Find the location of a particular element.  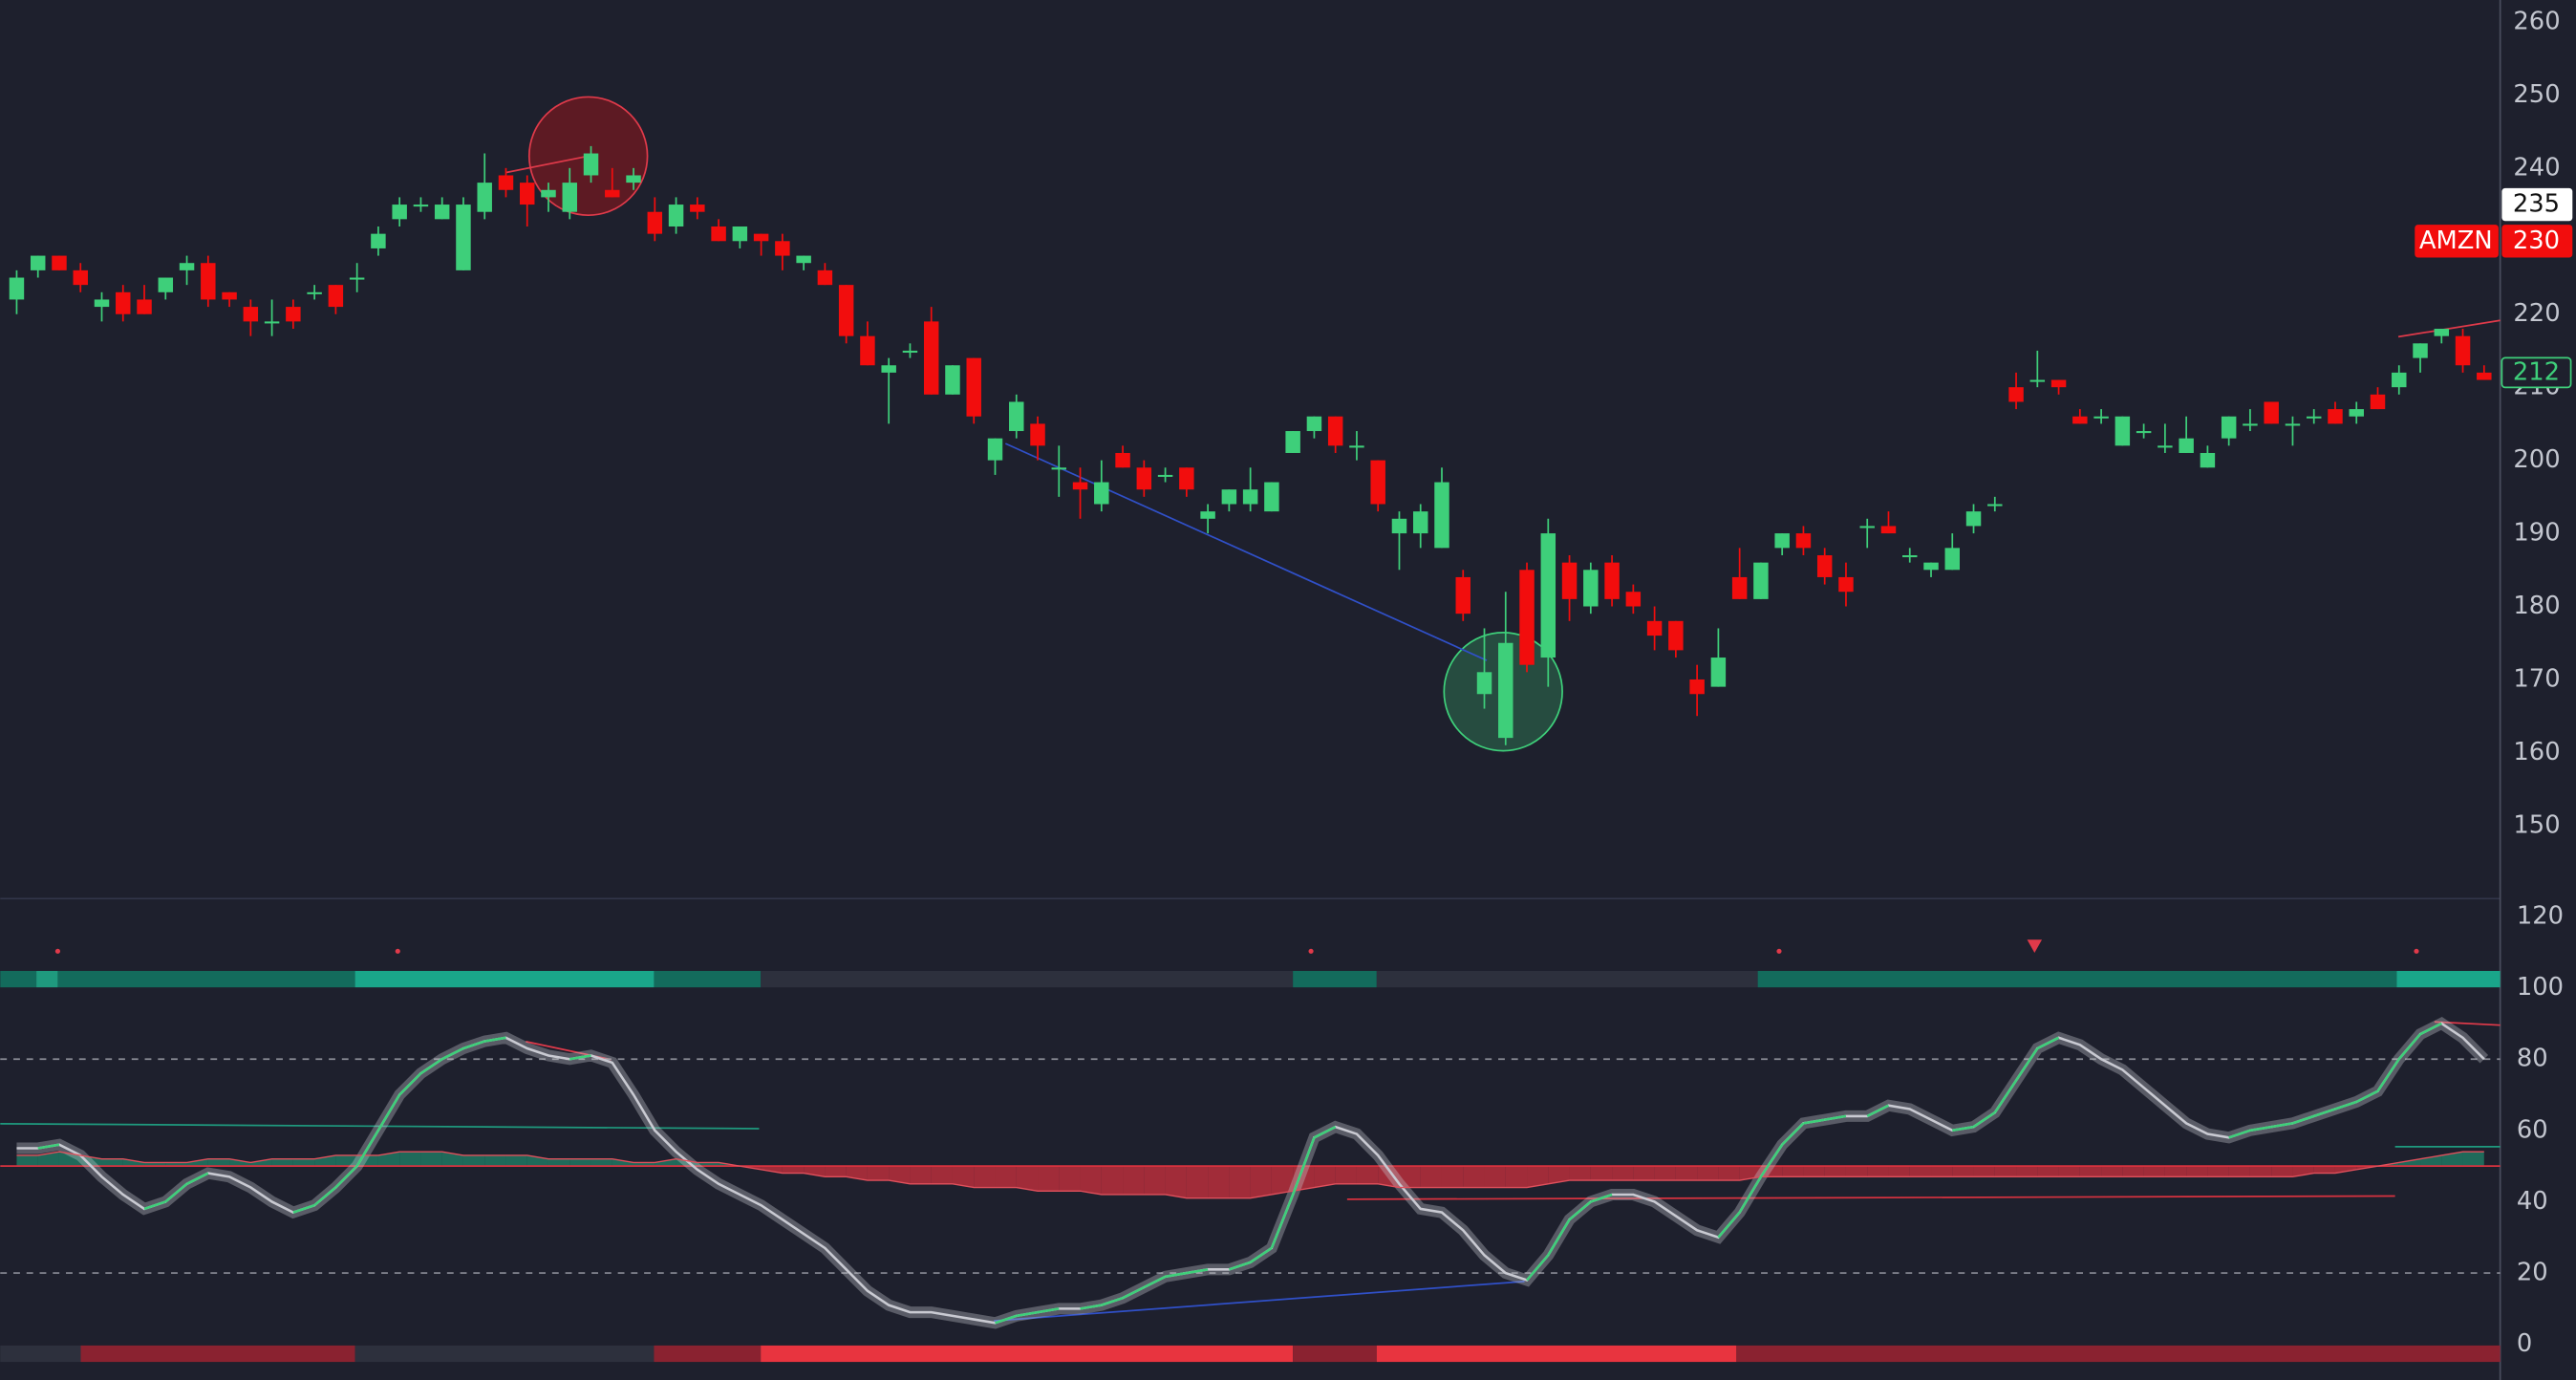

y-tick-label: 250 is located at coordinates (2536, 94).